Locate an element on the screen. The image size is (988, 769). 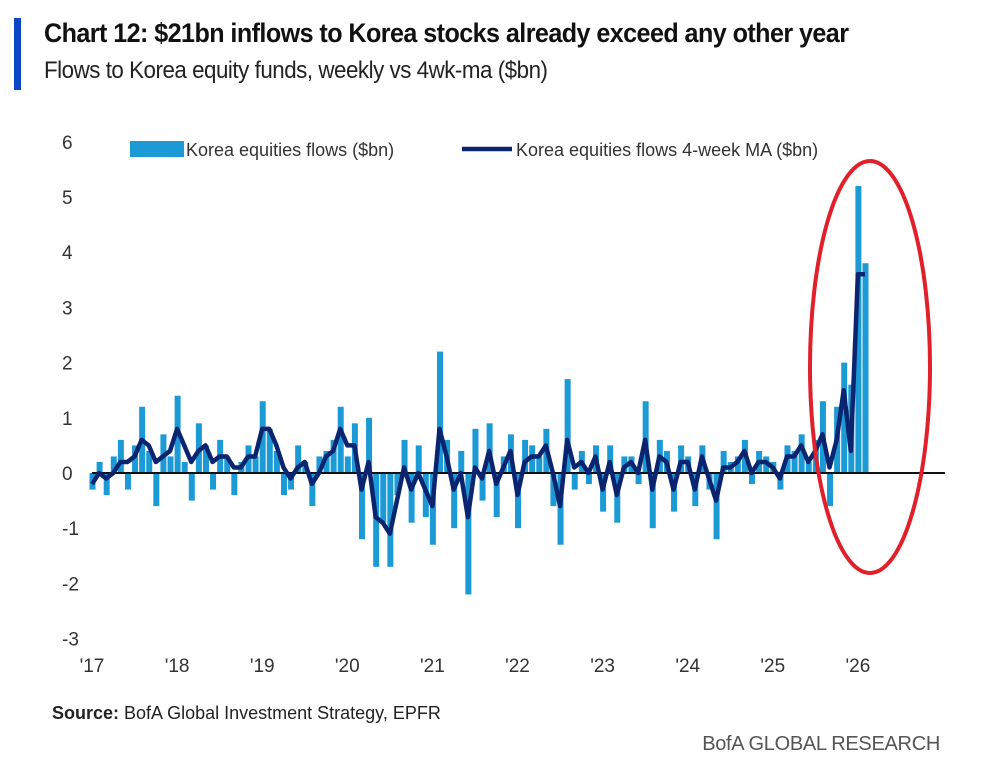
x-tick-label: '25 is located at coordinates (772, 666).